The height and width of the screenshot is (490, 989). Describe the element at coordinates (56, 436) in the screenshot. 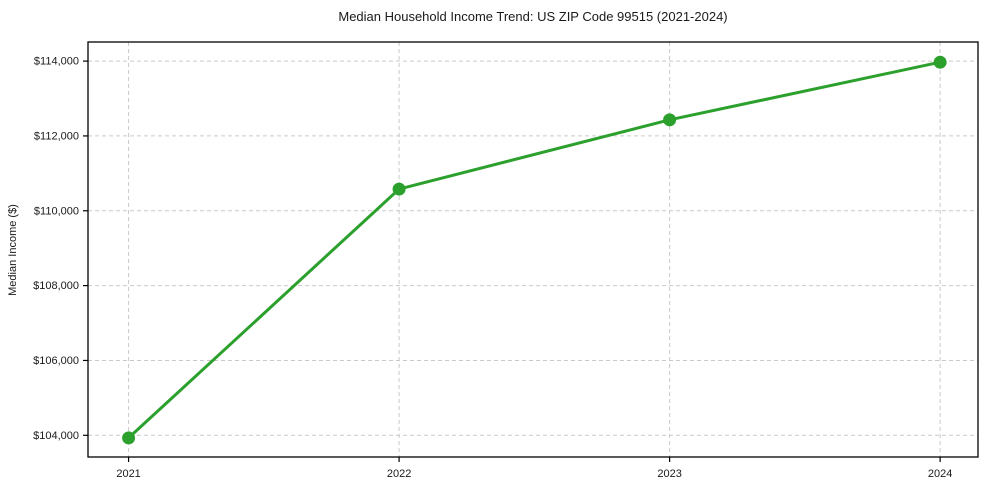

I see `y-tick-label: $104,000` at that location.